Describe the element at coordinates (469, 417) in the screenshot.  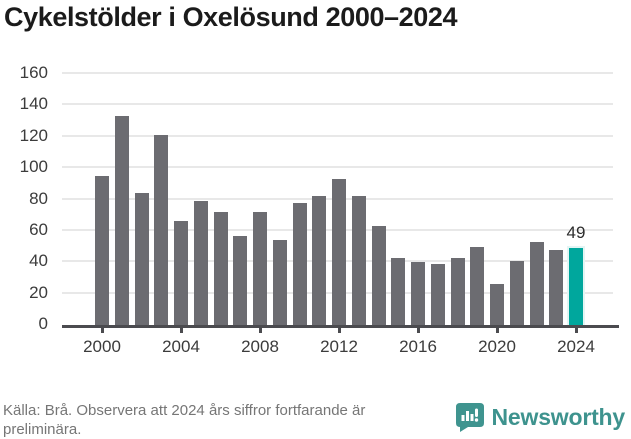
I see `newsworthy-logo-icon` at that location.